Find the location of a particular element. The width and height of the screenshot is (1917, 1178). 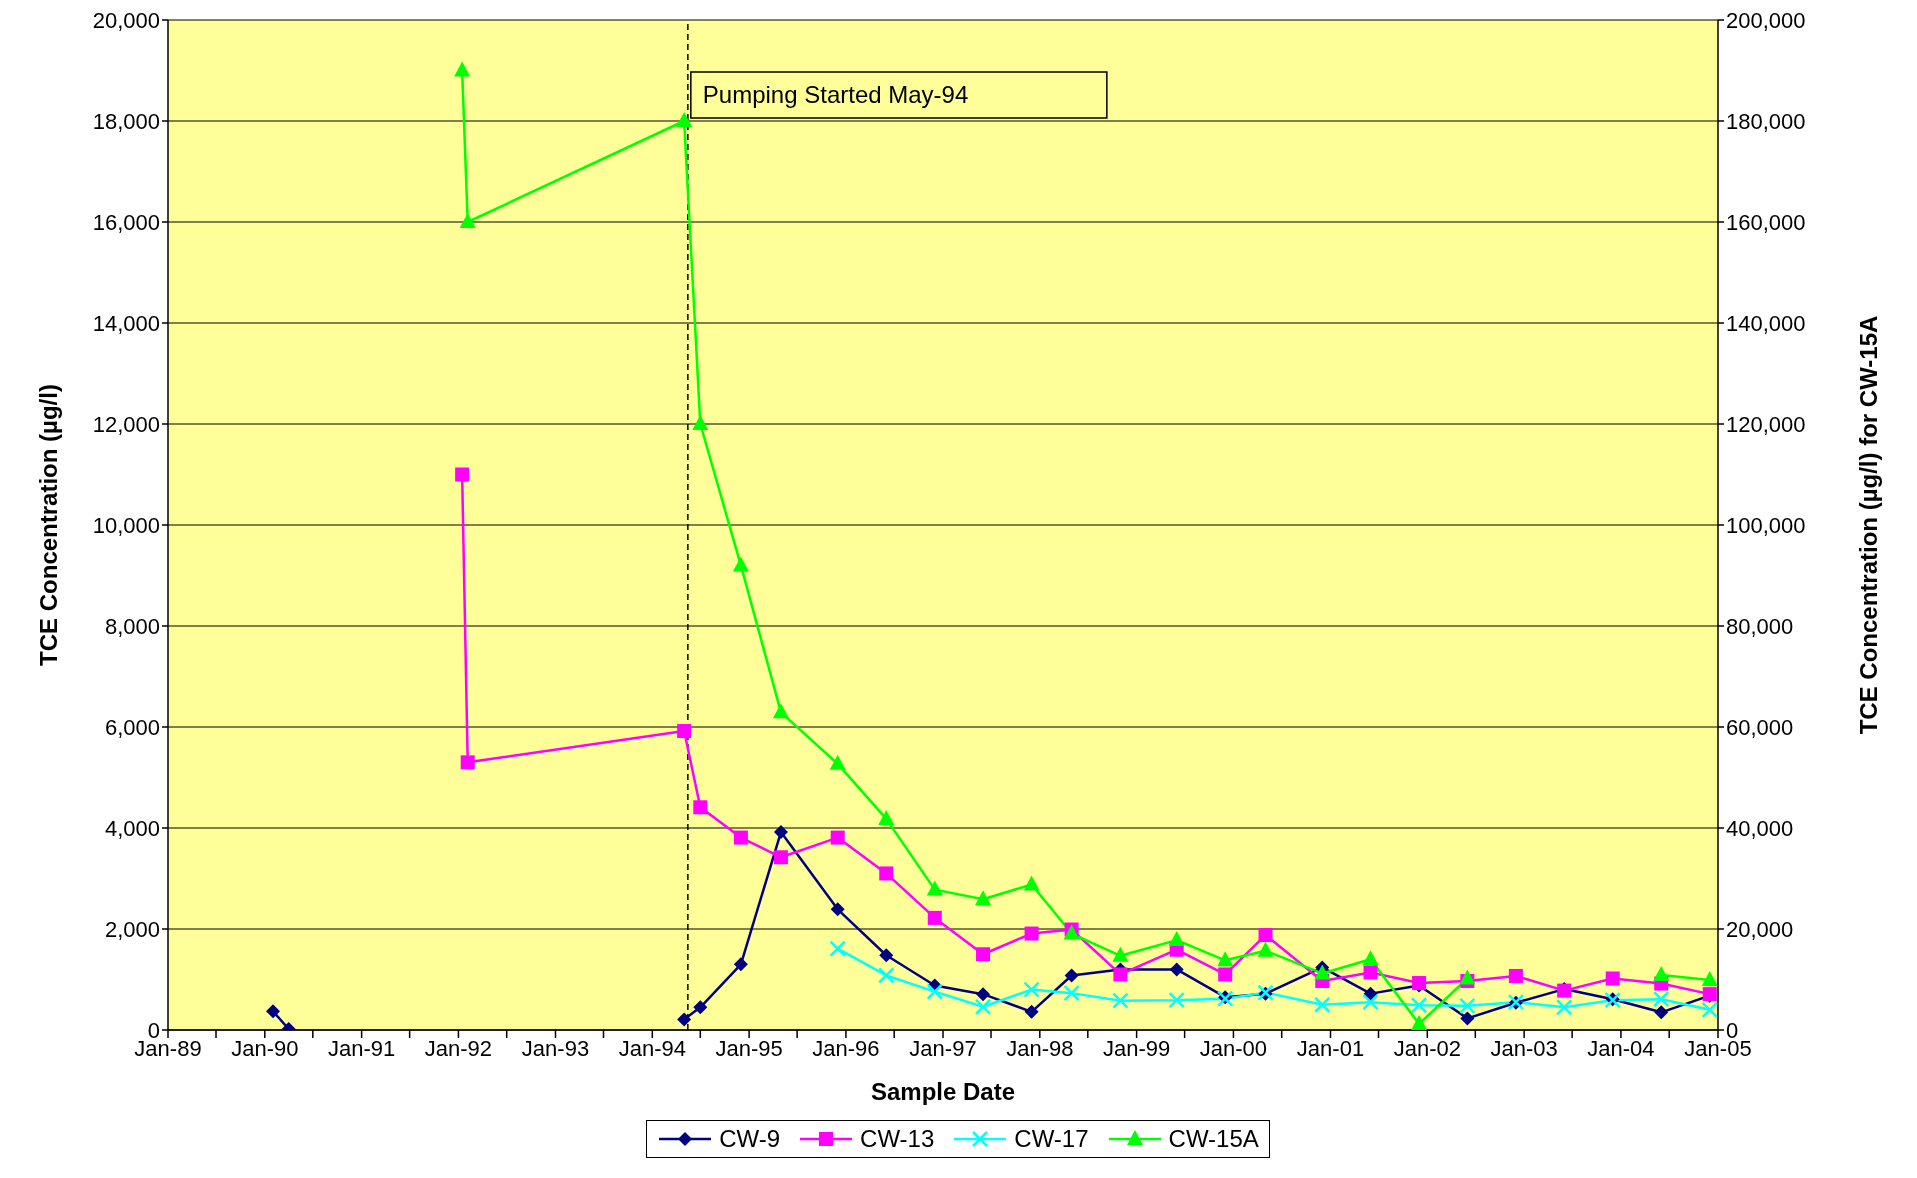

y-tick-label: 12,000 is located at coordinates (126, 424).